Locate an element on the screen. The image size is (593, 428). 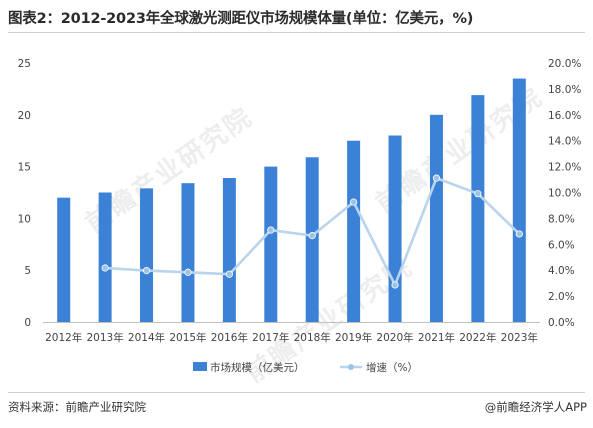
x-tick-label: 2017年 is located at coordinates (270, 337).